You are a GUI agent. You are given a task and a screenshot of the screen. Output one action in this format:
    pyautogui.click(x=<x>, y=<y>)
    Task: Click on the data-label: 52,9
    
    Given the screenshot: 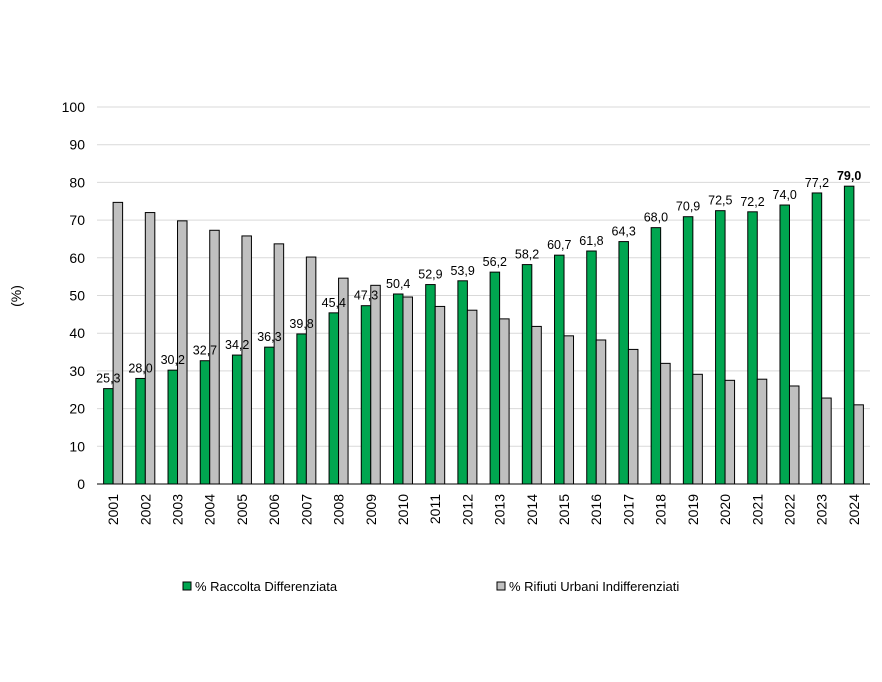 What is the action you would take?
    pyautogui.click(x=430, y=275)
    